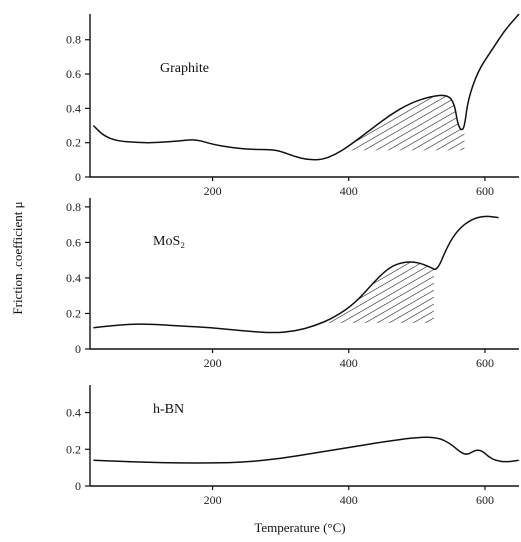 This screenshot has height=542, width=521. I want to click on graphite-x-tick-label: 600, so click(485, 191).